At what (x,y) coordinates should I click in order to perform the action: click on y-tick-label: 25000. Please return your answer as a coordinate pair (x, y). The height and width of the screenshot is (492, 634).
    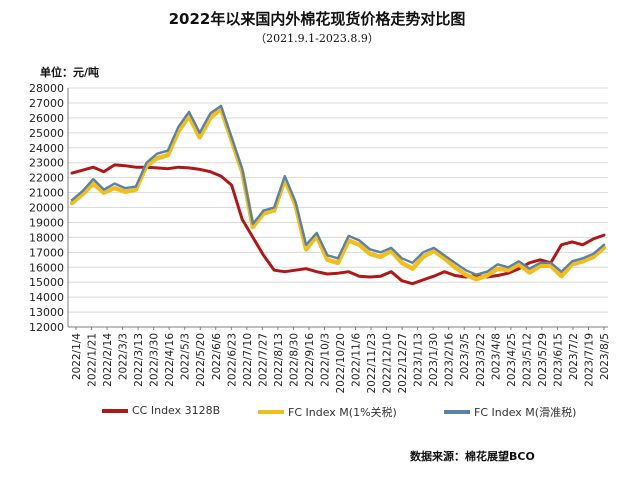
    Looking at the image, I should click on (46, 133).